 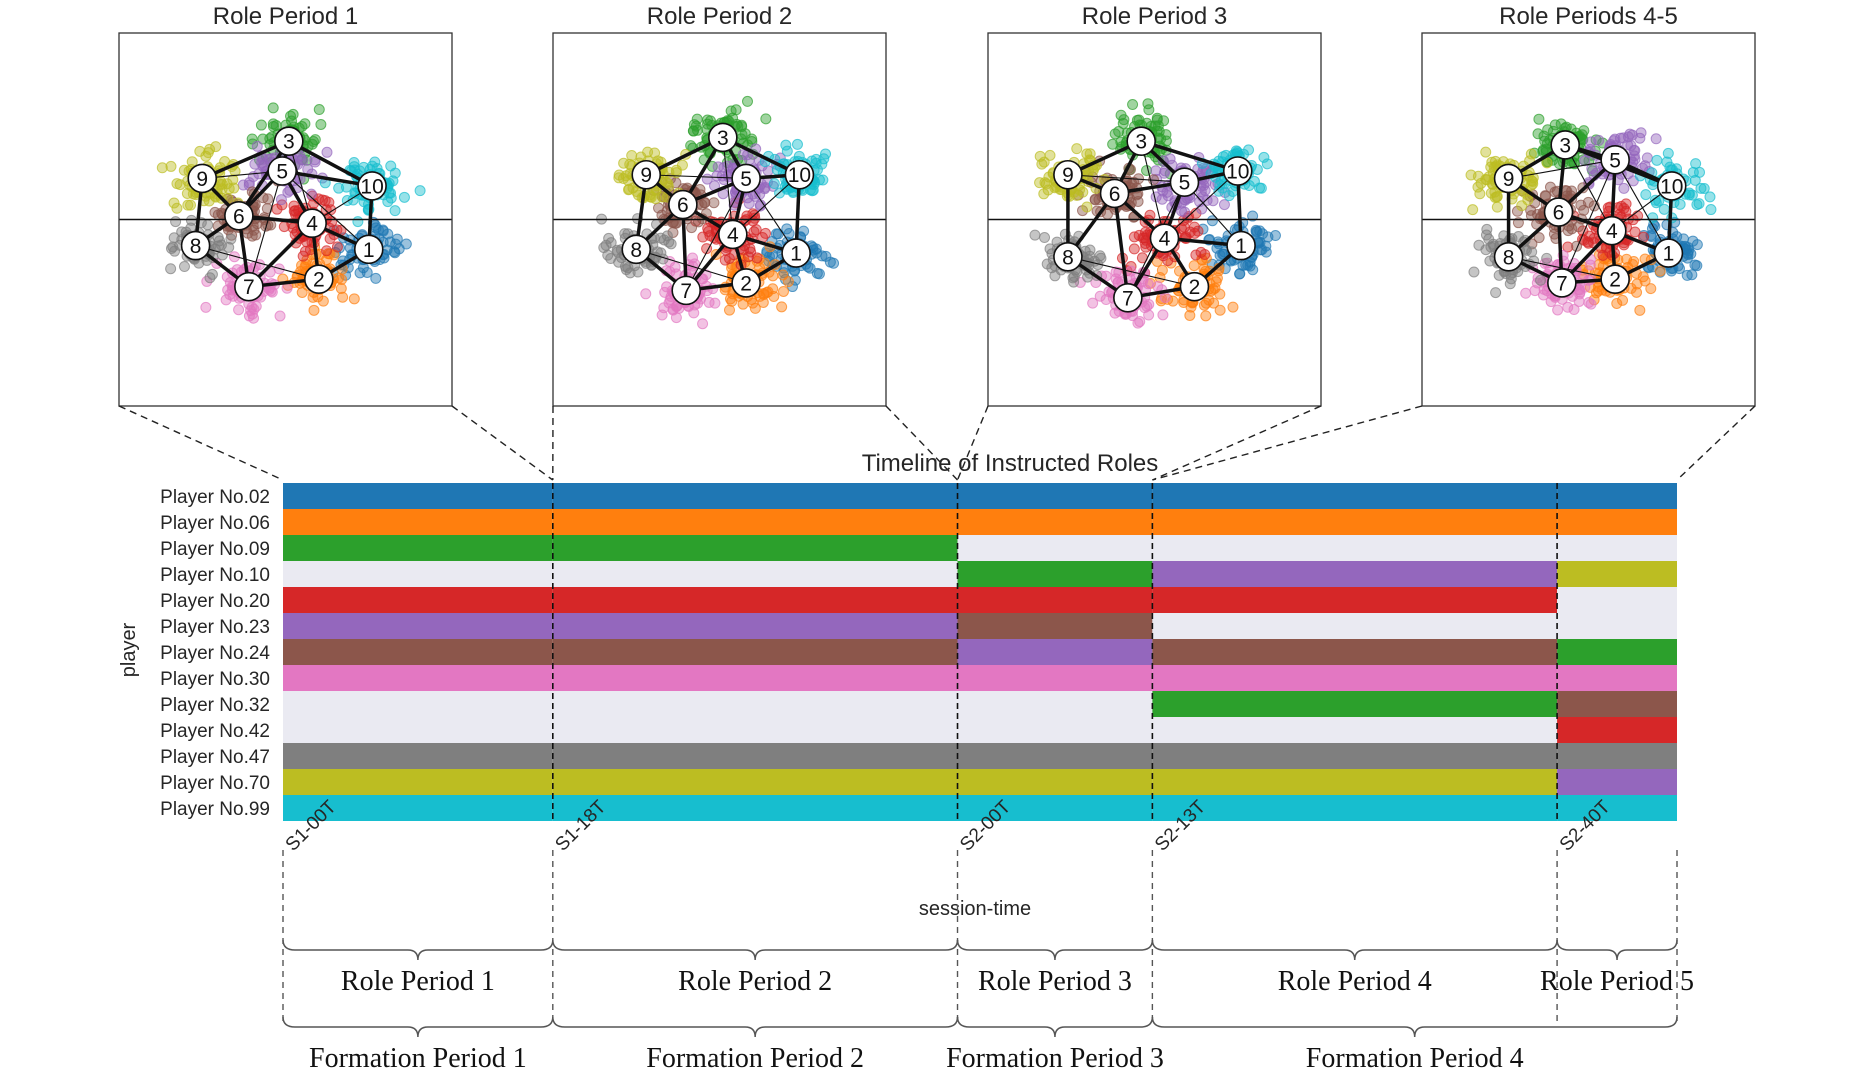 I want to click on network-panel: 1 2 3 4 5 6 7 8 9 10 Role Periods 4-5, so click(x=1588, y=205).